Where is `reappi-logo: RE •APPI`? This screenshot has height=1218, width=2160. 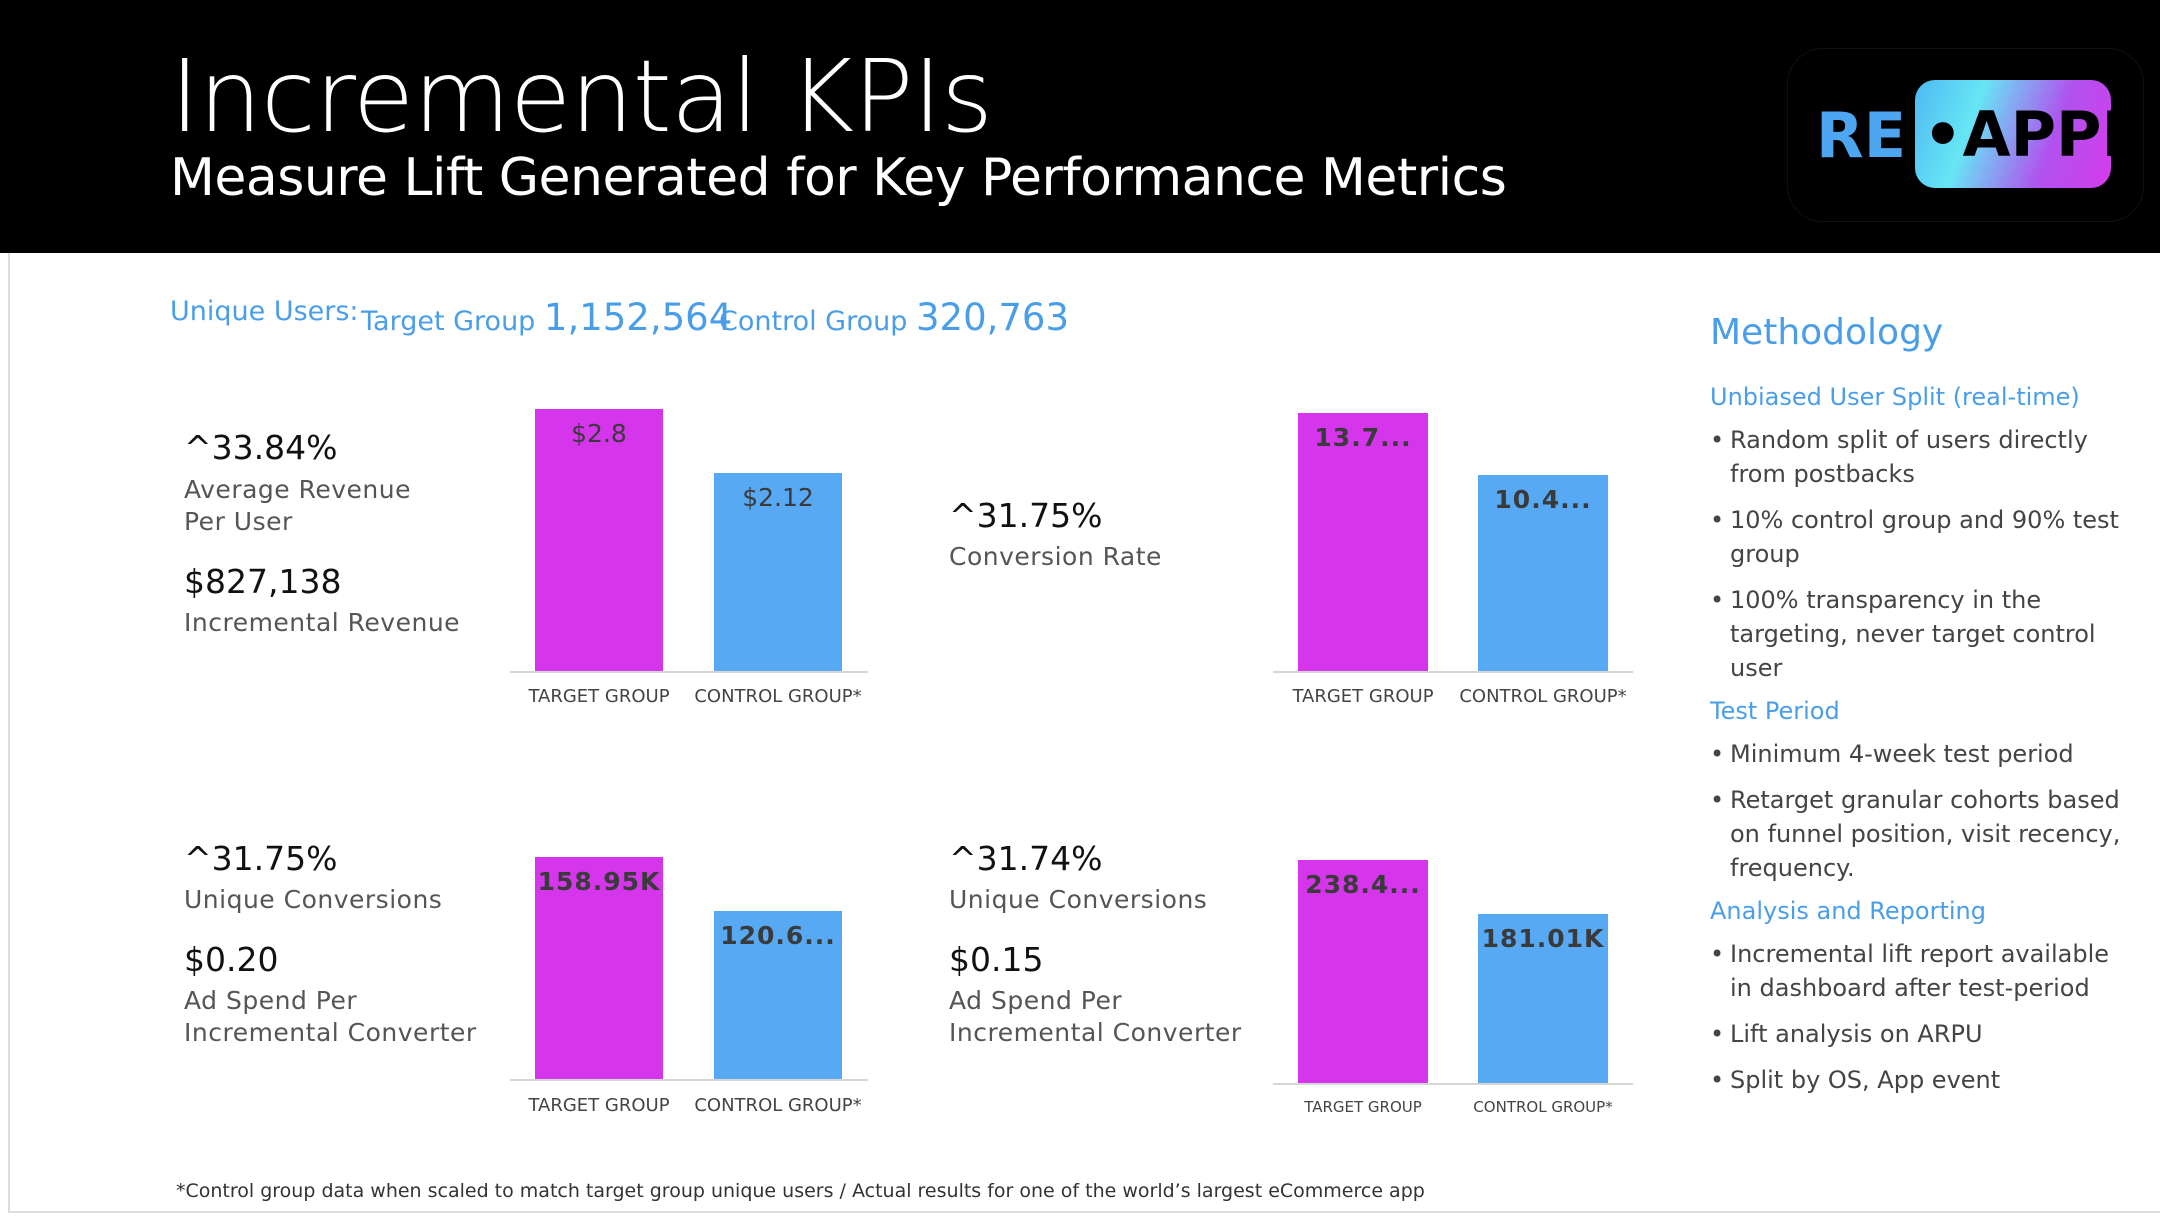
reappi-logo: RE •APPI is located at coordinates (1965, 135).